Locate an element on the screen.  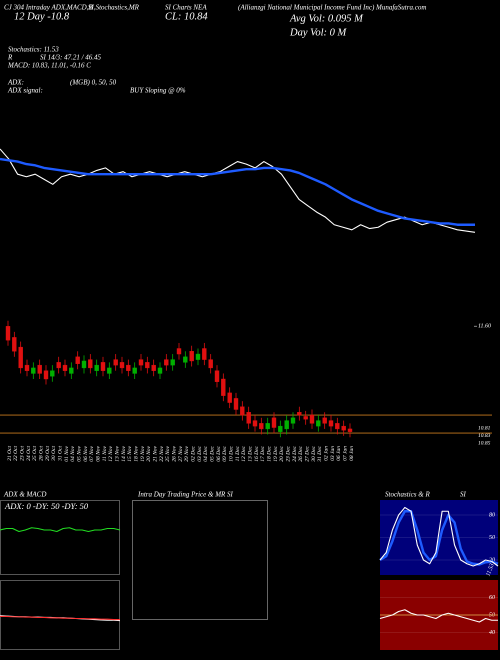
x-tick-label: 27 Nov is located at coordinates (181, 453).